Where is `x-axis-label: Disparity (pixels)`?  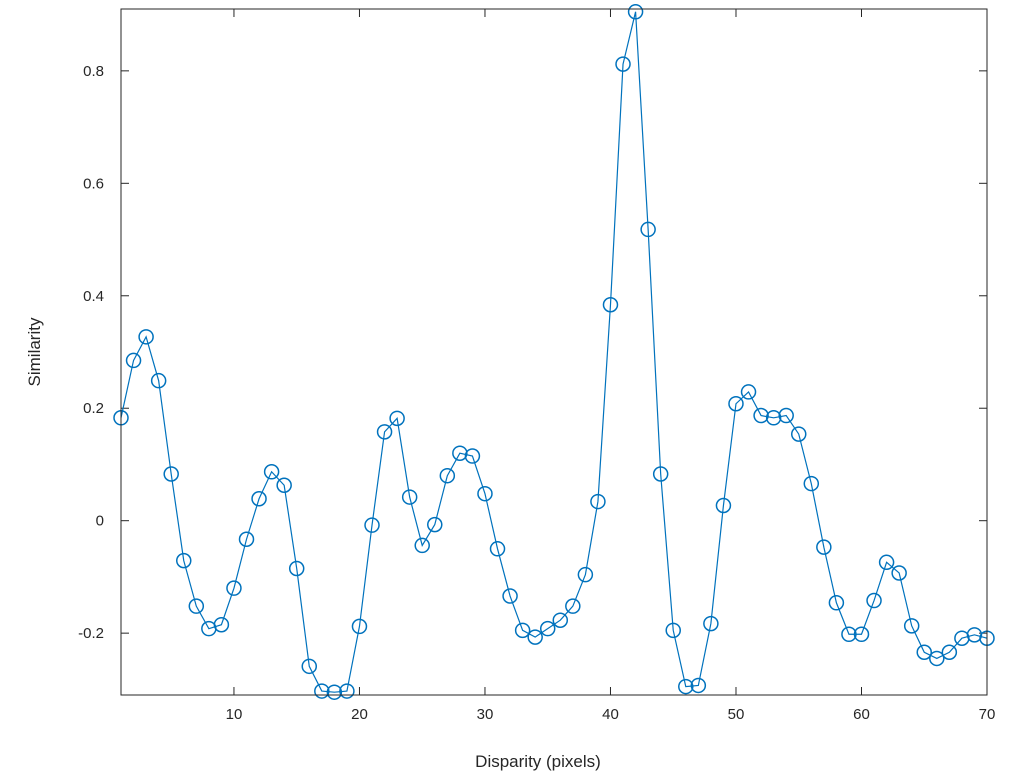 x-axis-label: Disparity (pixels) is located at coordinates (538, 761).